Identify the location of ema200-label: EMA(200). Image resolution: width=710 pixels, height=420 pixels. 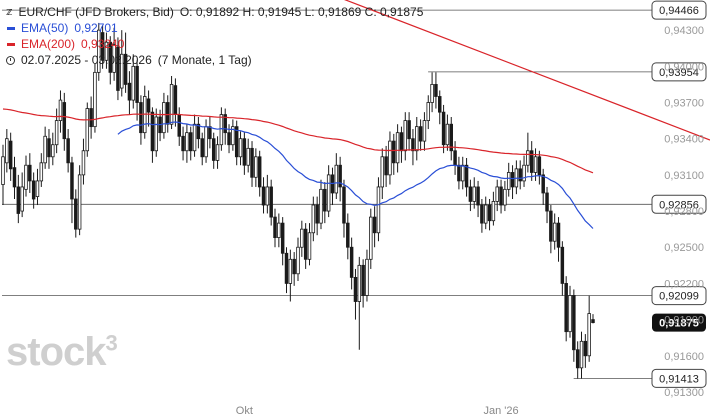
(48, 44).